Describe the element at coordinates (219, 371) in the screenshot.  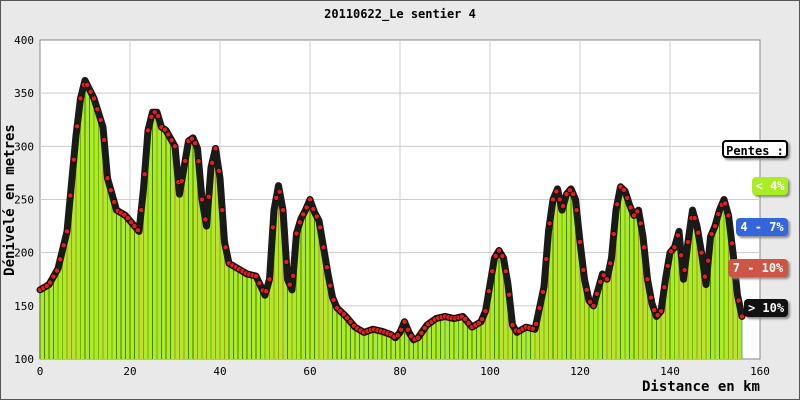
I see `x-tick-label: 40` at that location.